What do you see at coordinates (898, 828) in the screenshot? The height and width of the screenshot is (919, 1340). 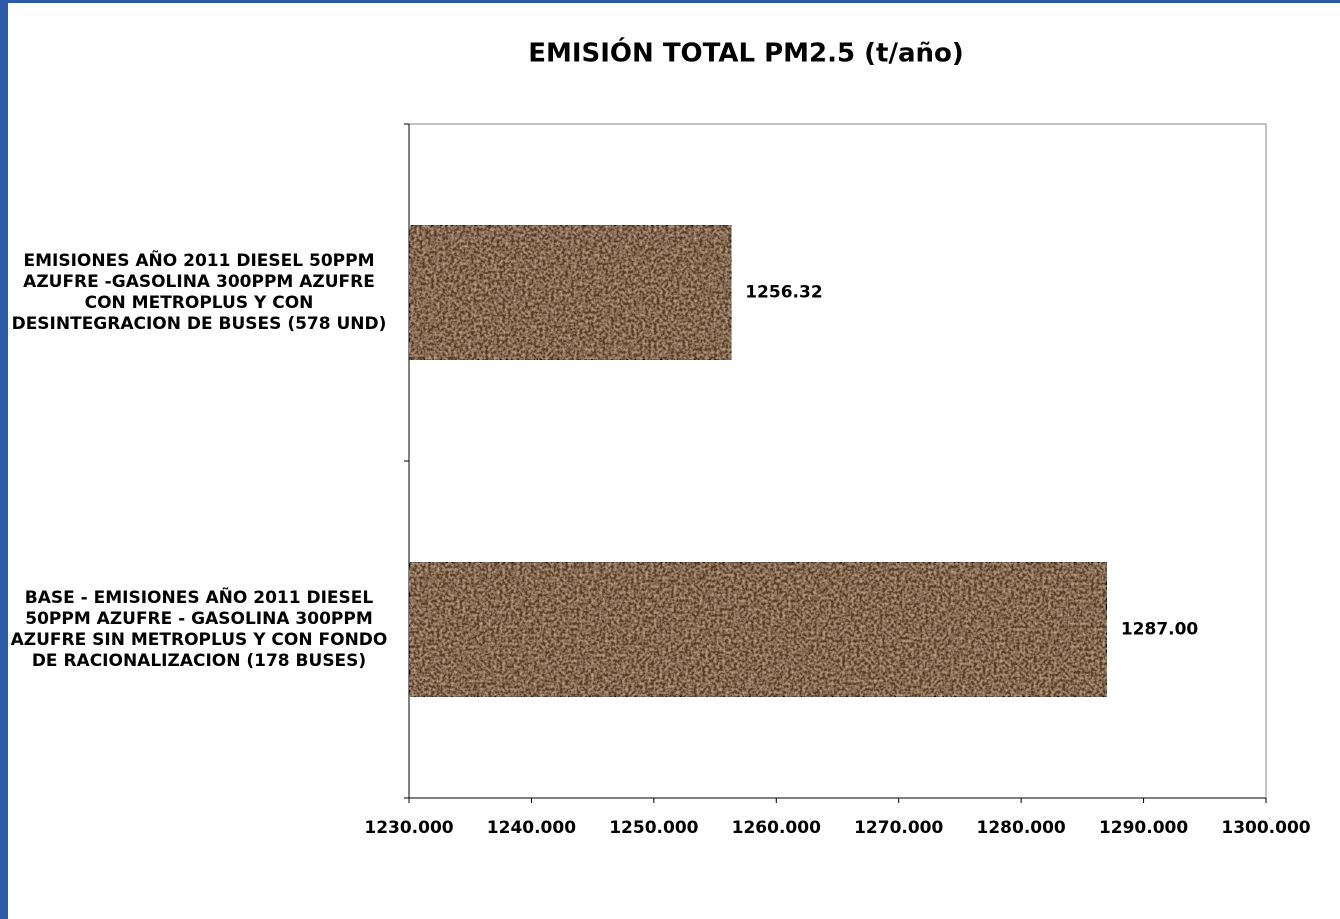 I see `x-tick-label: 1270.000` at bounding box center [898, 828].